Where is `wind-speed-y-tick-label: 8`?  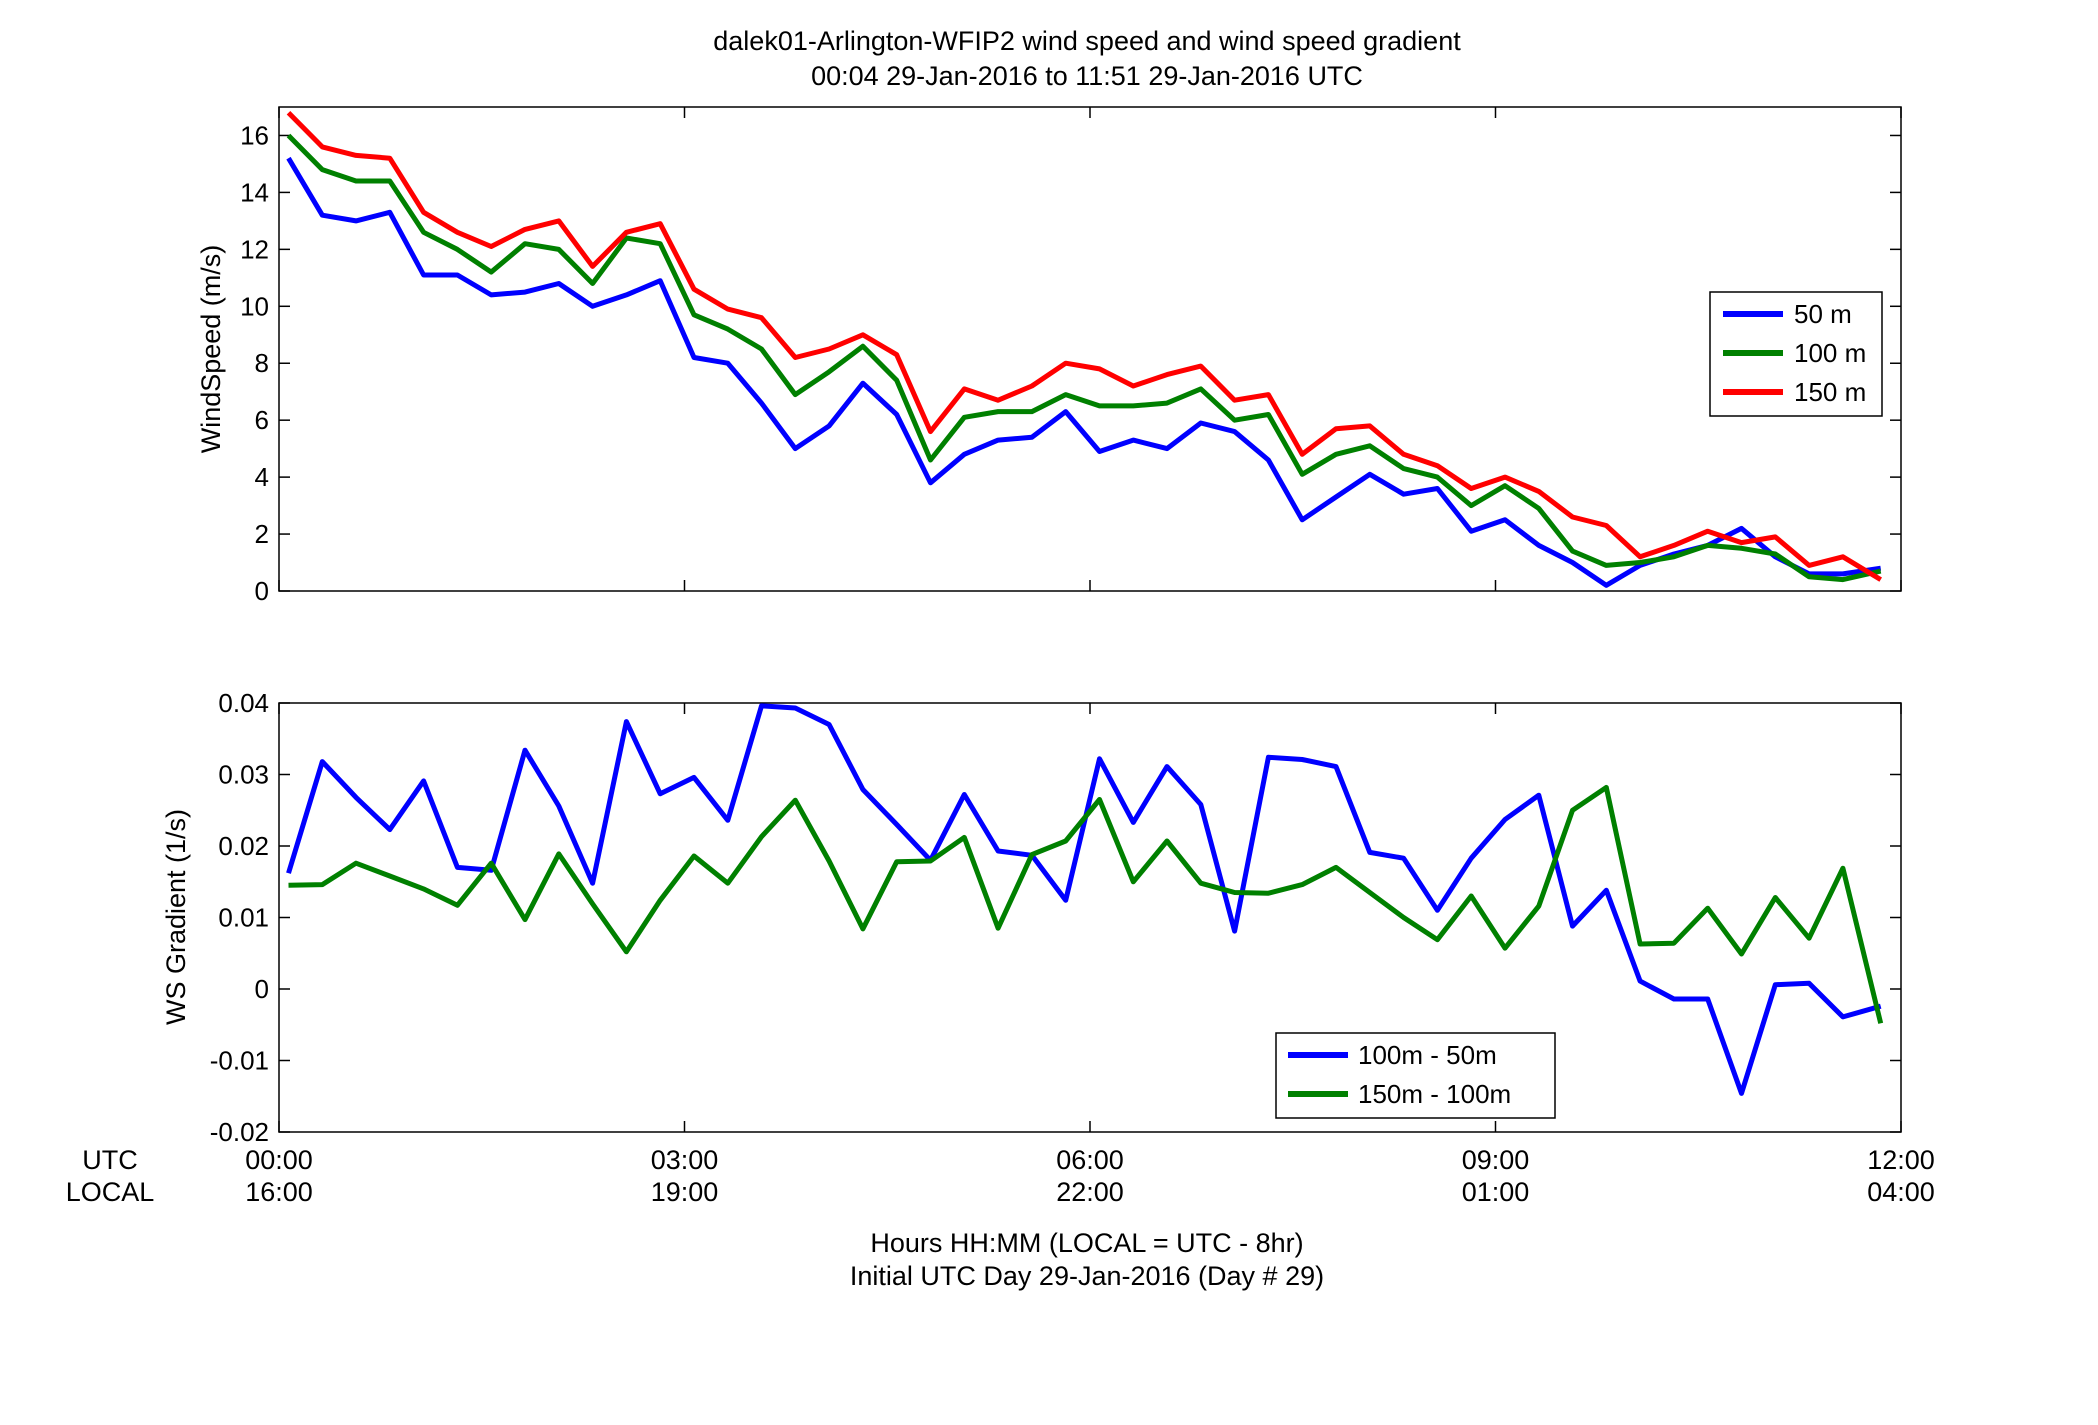 wind-speed-y-tick-label: 8 is located at coordinates (262, 363).